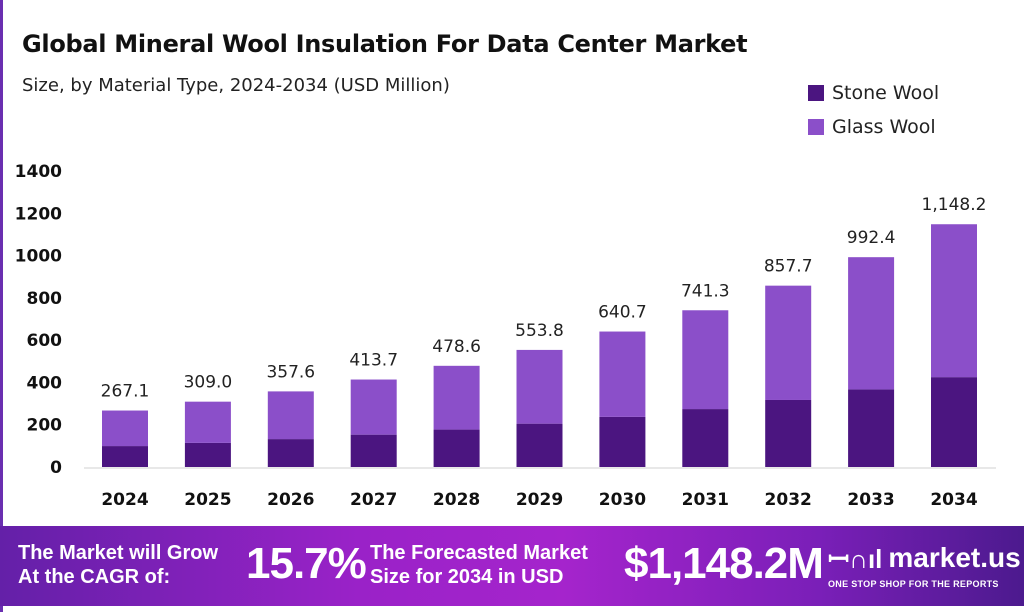 Image resolution: width=1024 pixels, height=616 pixels. What do you see at coordinates (124, 500) in the screenshot?
I see `x-tick-label: 2024` at bounding box center [124, 500].